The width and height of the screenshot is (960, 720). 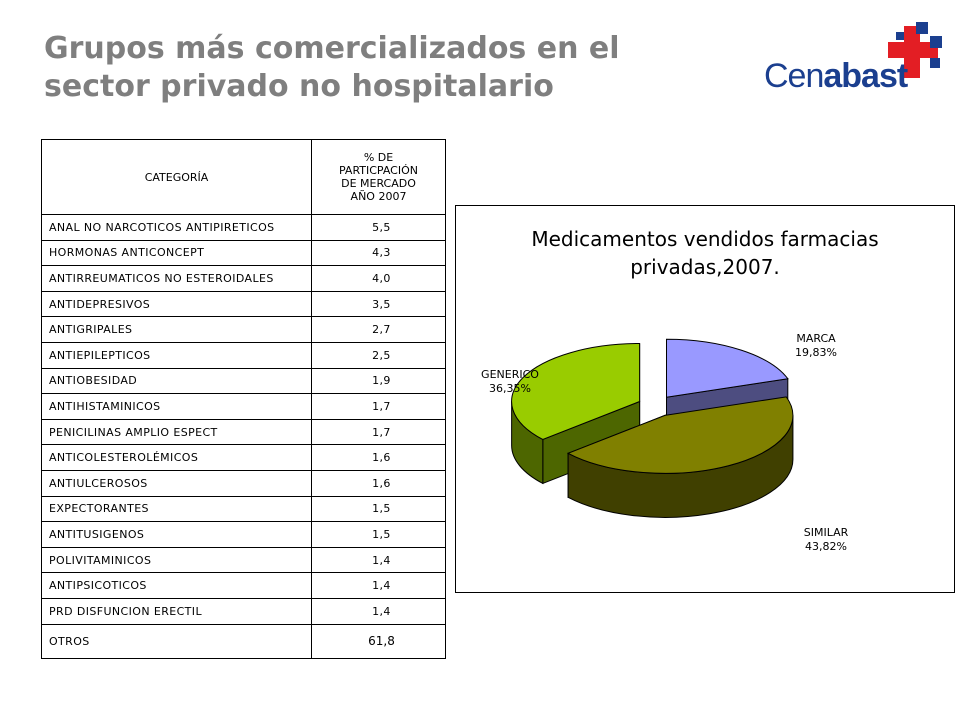 I want to click on table-row: PENICILINAS AMPLIO ESPECT 1,7, so click(x=243, y=432).